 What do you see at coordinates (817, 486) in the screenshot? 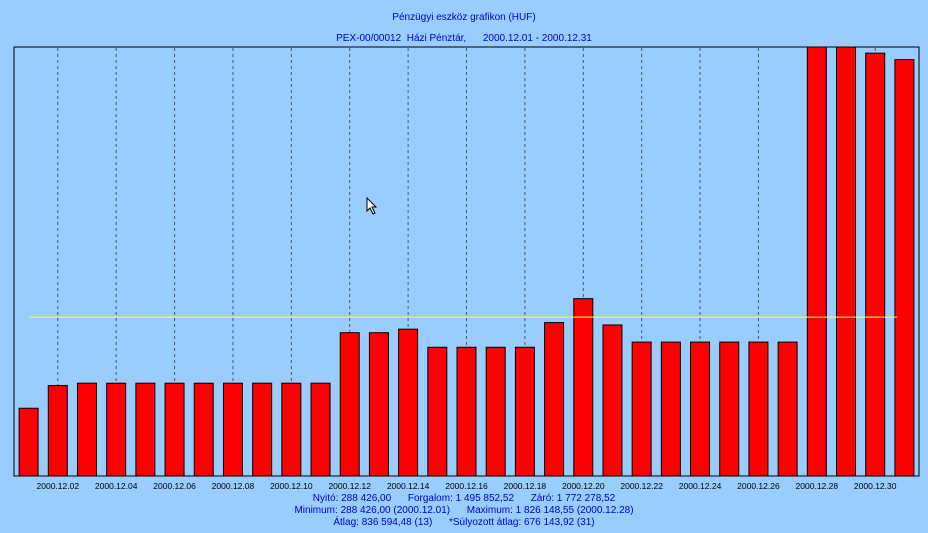
I see `x-tick-label: 2000.12.28` at bounding box center [817, 486].